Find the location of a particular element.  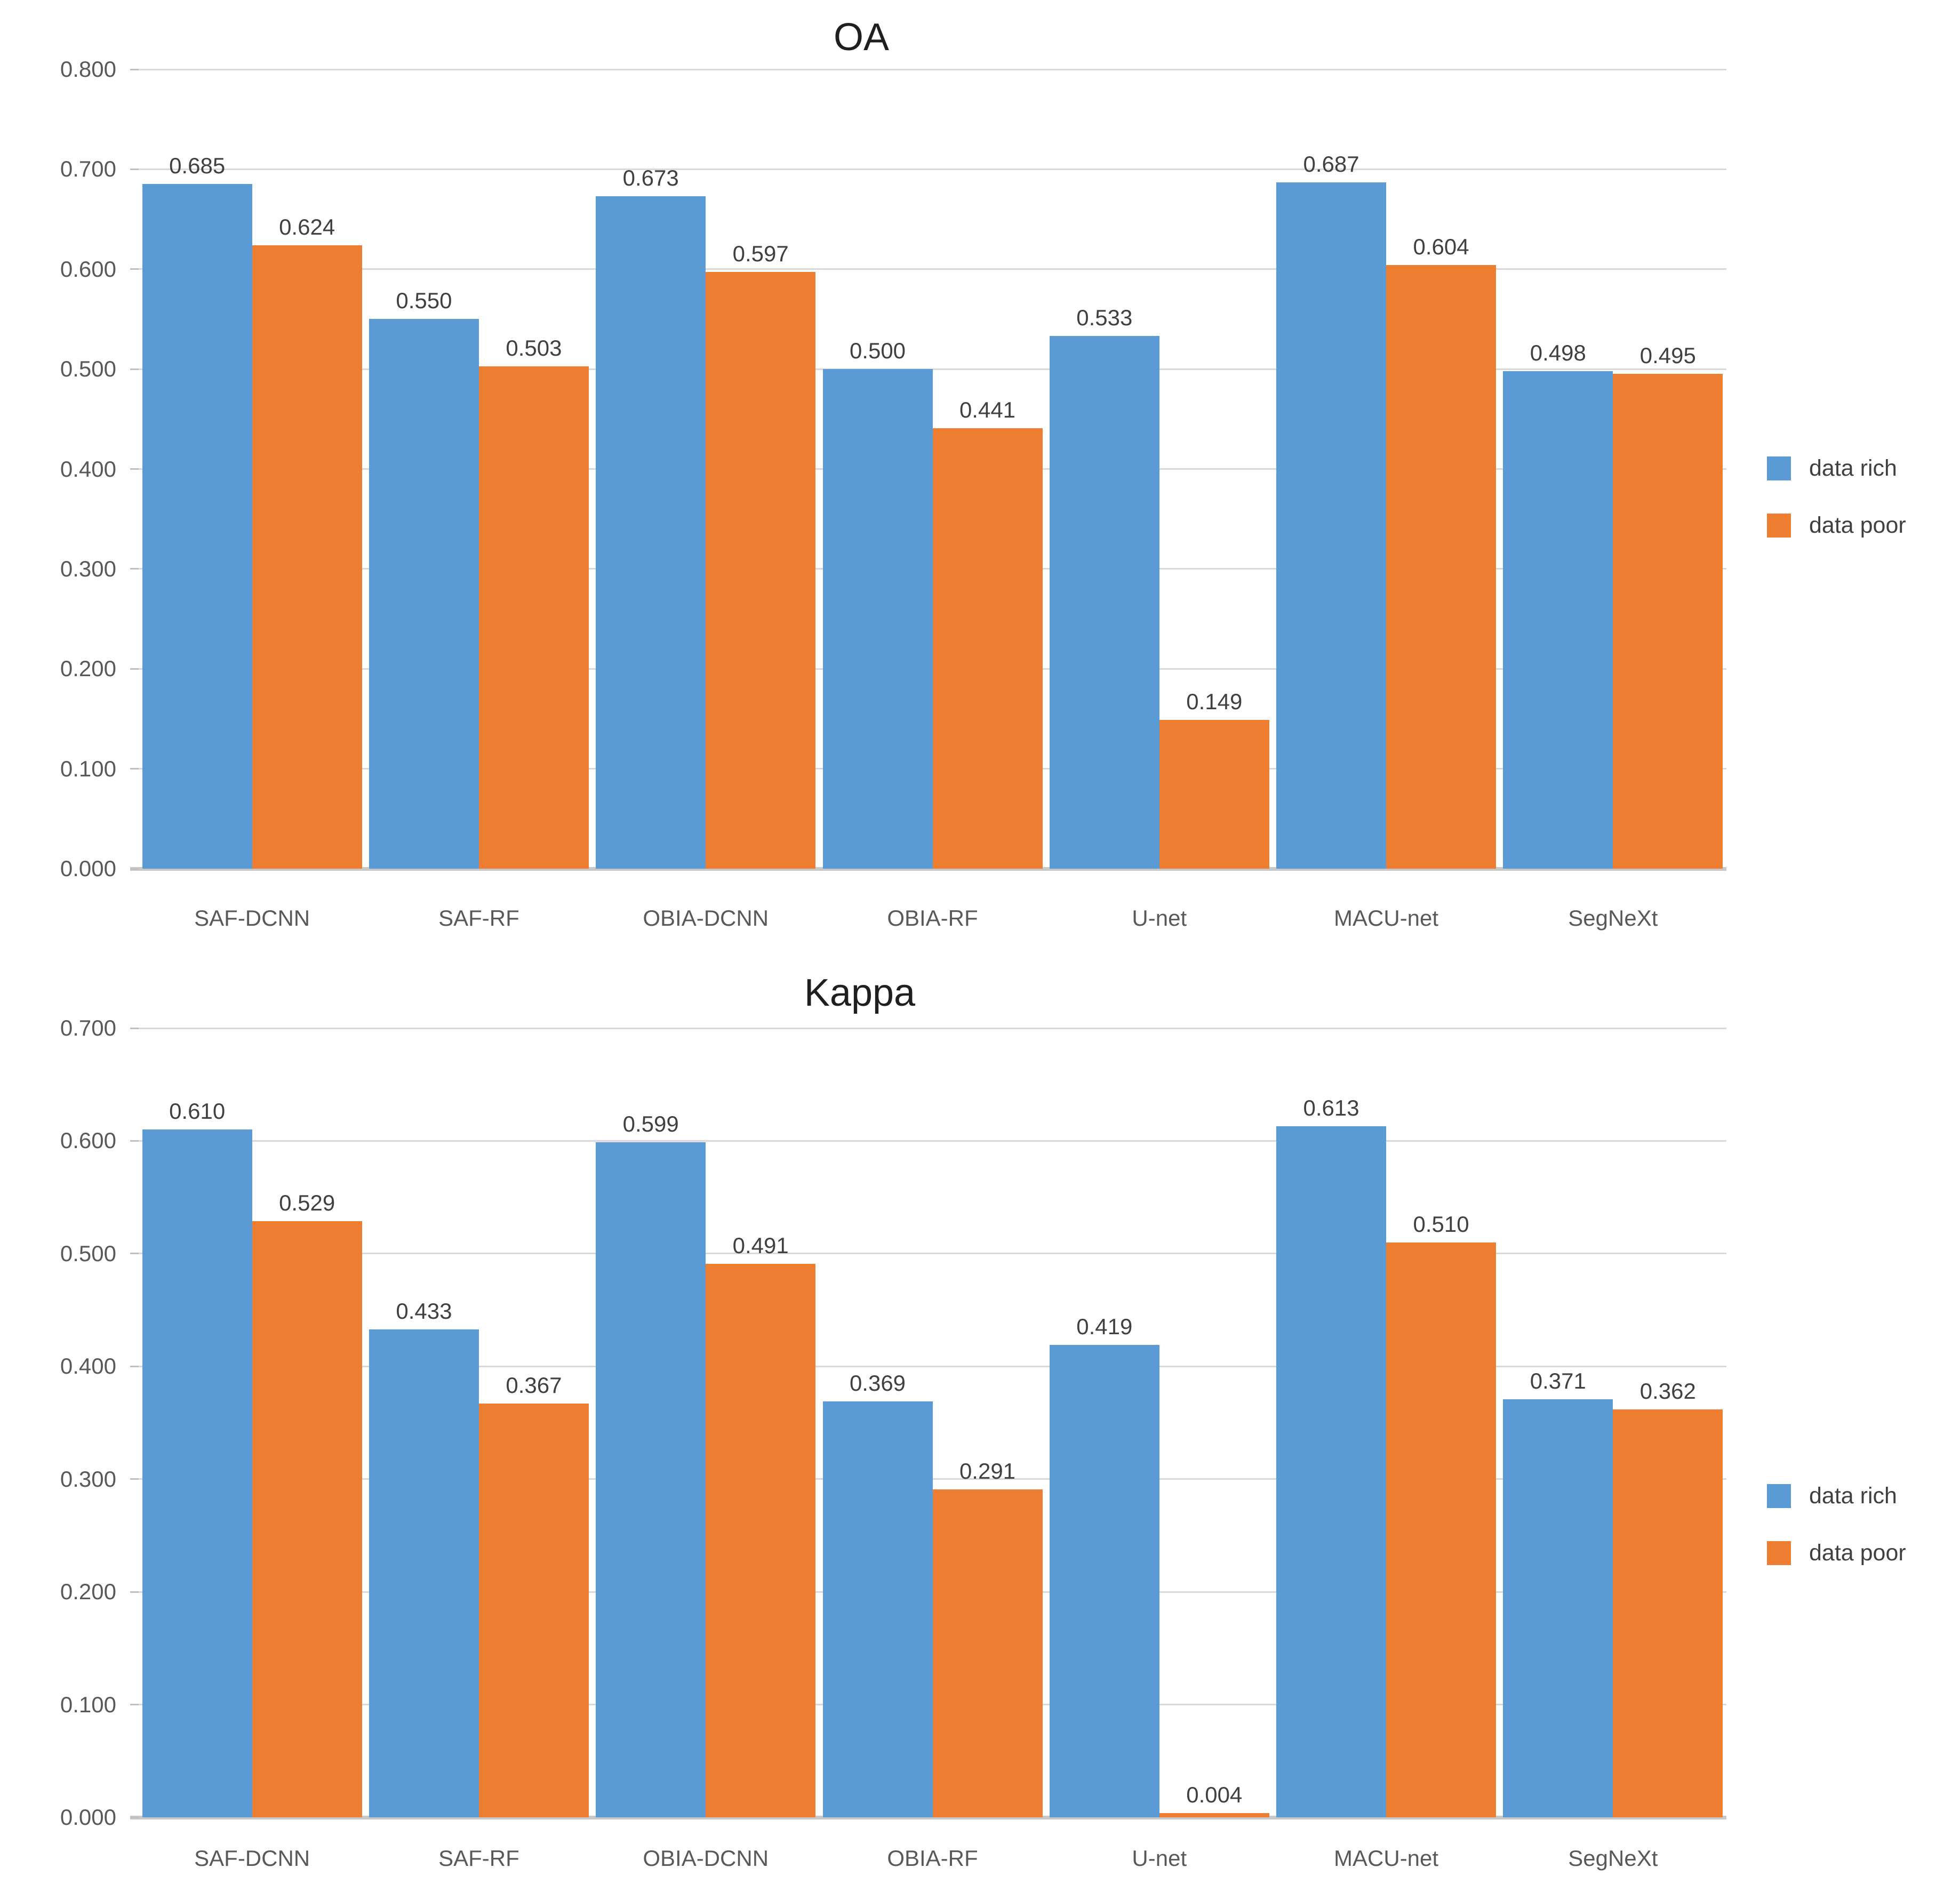

value-label-data-rich-obia-dcnn: 0.599 is located at coordinates (650, 1123).